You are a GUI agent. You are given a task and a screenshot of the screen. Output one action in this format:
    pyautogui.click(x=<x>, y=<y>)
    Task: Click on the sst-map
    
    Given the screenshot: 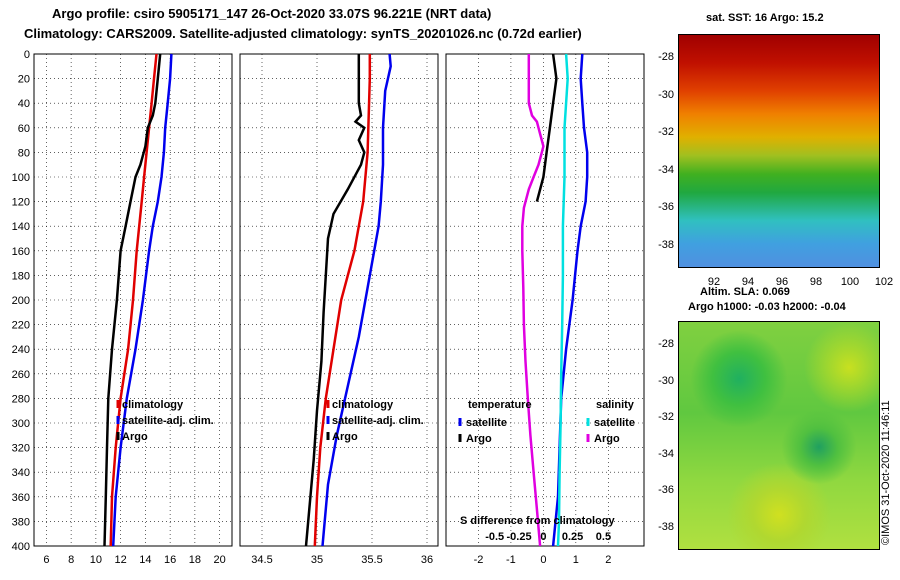 What is the action you would take?
    pyautogui.click(x=779, y=151)
    